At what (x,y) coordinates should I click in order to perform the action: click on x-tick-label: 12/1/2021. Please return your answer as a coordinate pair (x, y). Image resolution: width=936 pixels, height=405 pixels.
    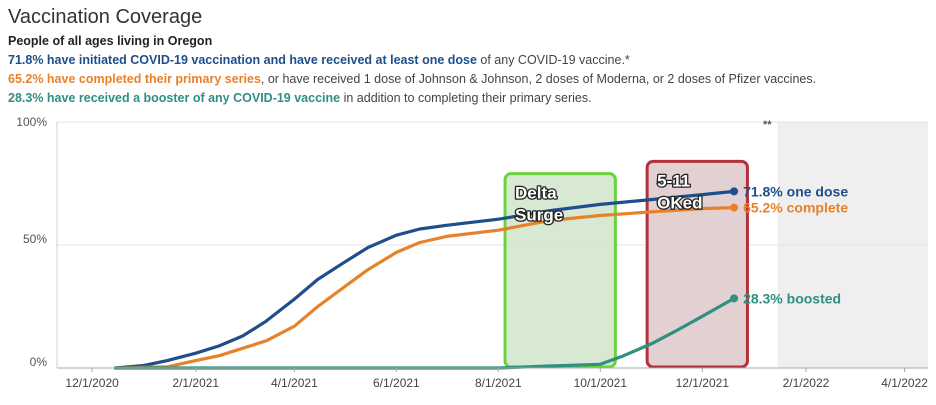
    Looking at the image, I should click on (703, 383).